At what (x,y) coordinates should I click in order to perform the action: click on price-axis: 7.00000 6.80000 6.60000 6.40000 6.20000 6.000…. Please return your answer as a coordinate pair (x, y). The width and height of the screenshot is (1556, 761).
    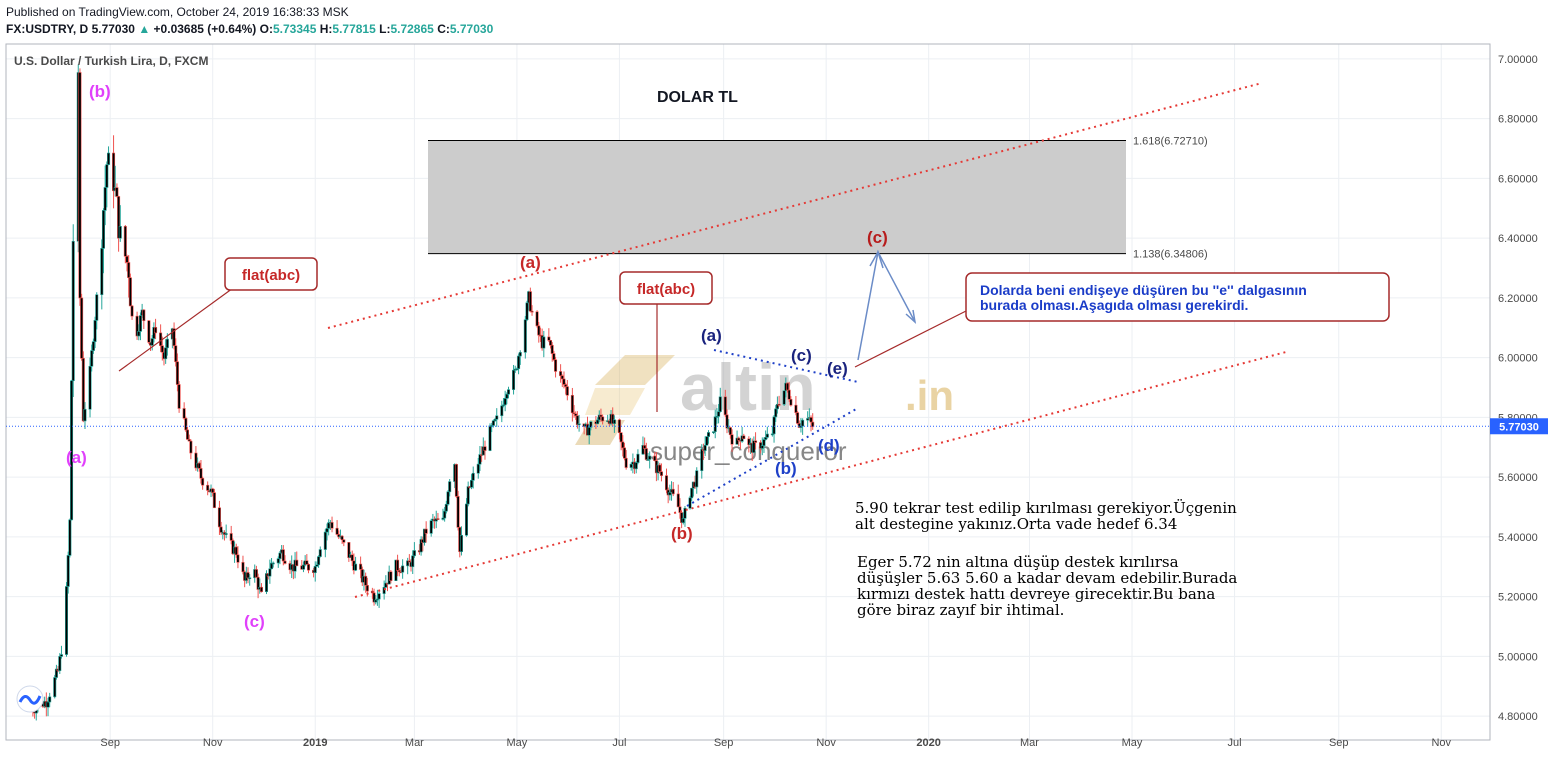
    Looking at the image, I should click on (1518, 388).